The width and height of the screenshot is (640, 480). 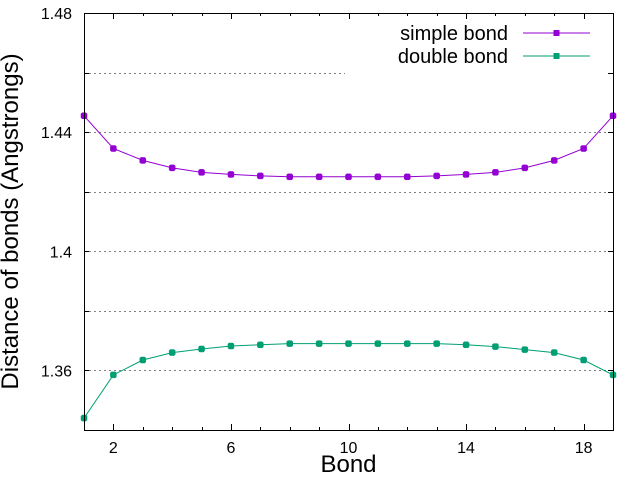 I want to click on legend-label: simple bond, so click(x=454, y=34).